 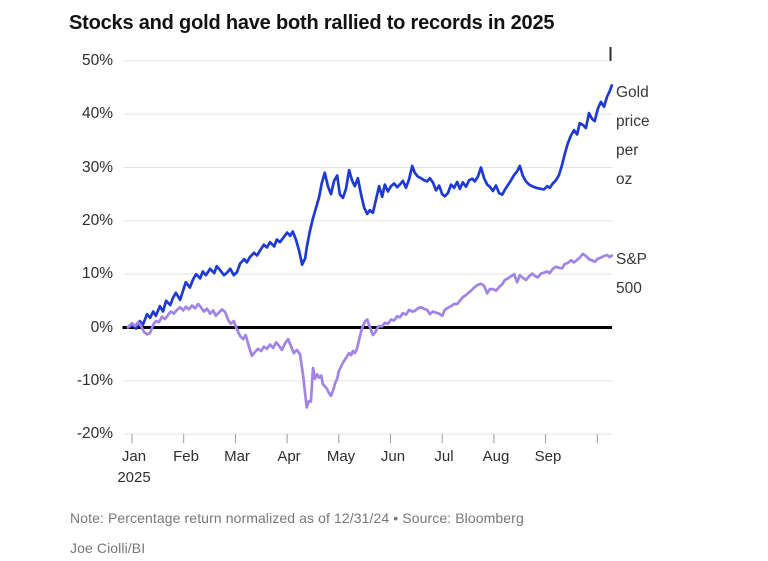 What do you see at coordinates (97, 167) in the screenshot?
I see `y-axis-label-30: 30%` at bounding box center [97, 167].